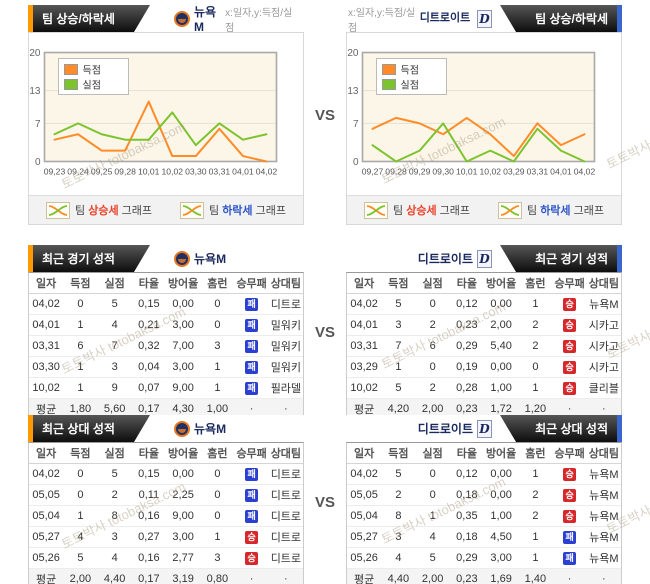 The height and width of the screenshot is (584, 650). Describe the element at coordinates (364, 346) in the screenshot. I see `table-cell: 03,31` at that location.